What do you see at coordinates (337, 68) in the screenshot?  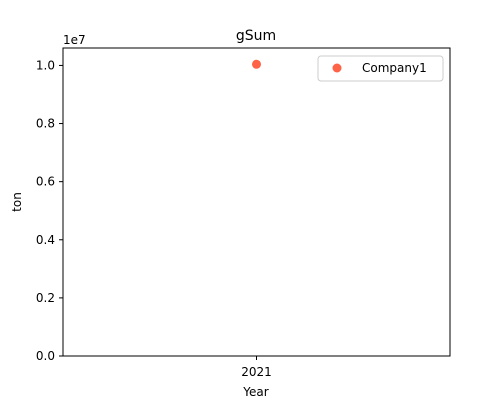 I see `legend-marker` at bounding box center [337, 68].